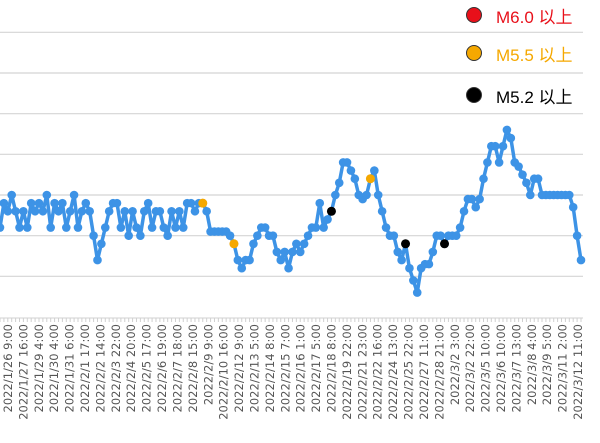 The image size is (600, 443). I want to click on x-tick-label: 2022/2/27 11:00, so click(424, 372).